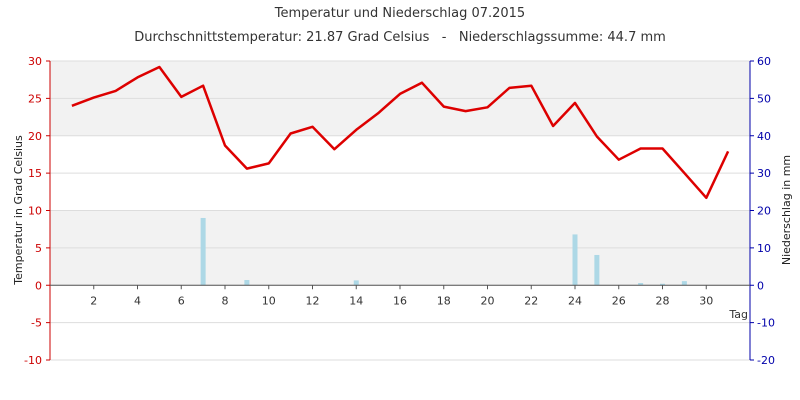 Image resolution: width=800 pixels, height=400 pixels. I want to click on left-tick-label: -5, so click(36, 323).